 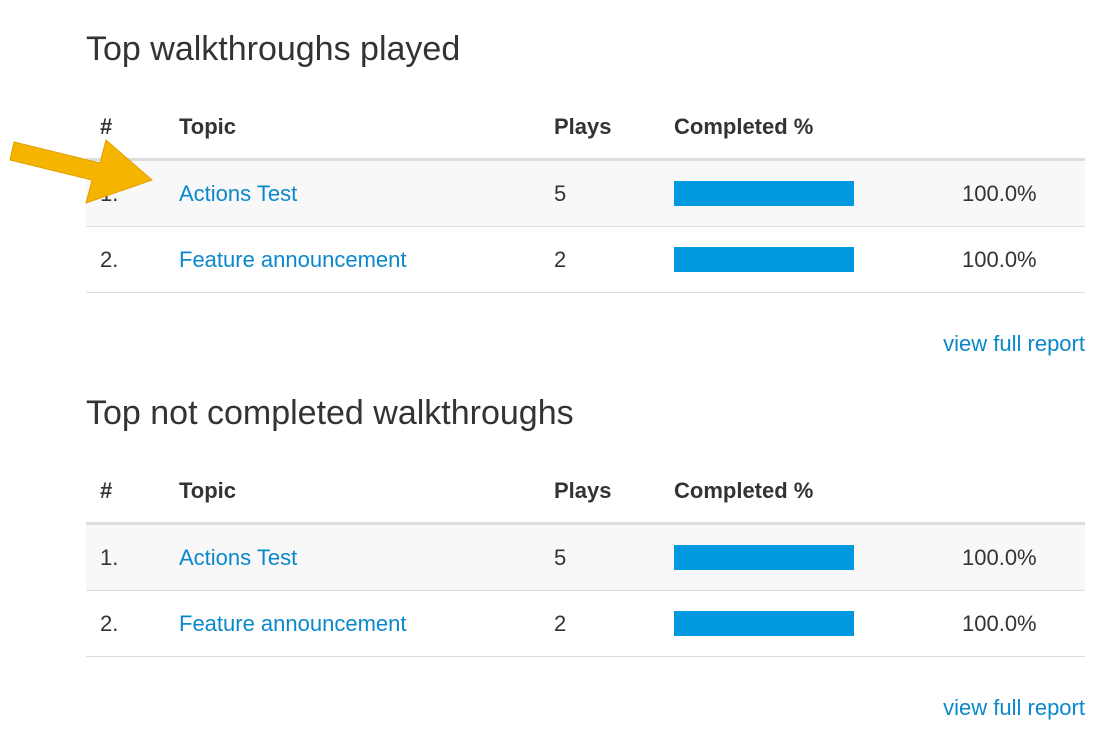 What do you see at coordinates (330, 413) in the screenshot?
I see `section-title: Top not completed walkthroughs` at bounding box center [330, 413].